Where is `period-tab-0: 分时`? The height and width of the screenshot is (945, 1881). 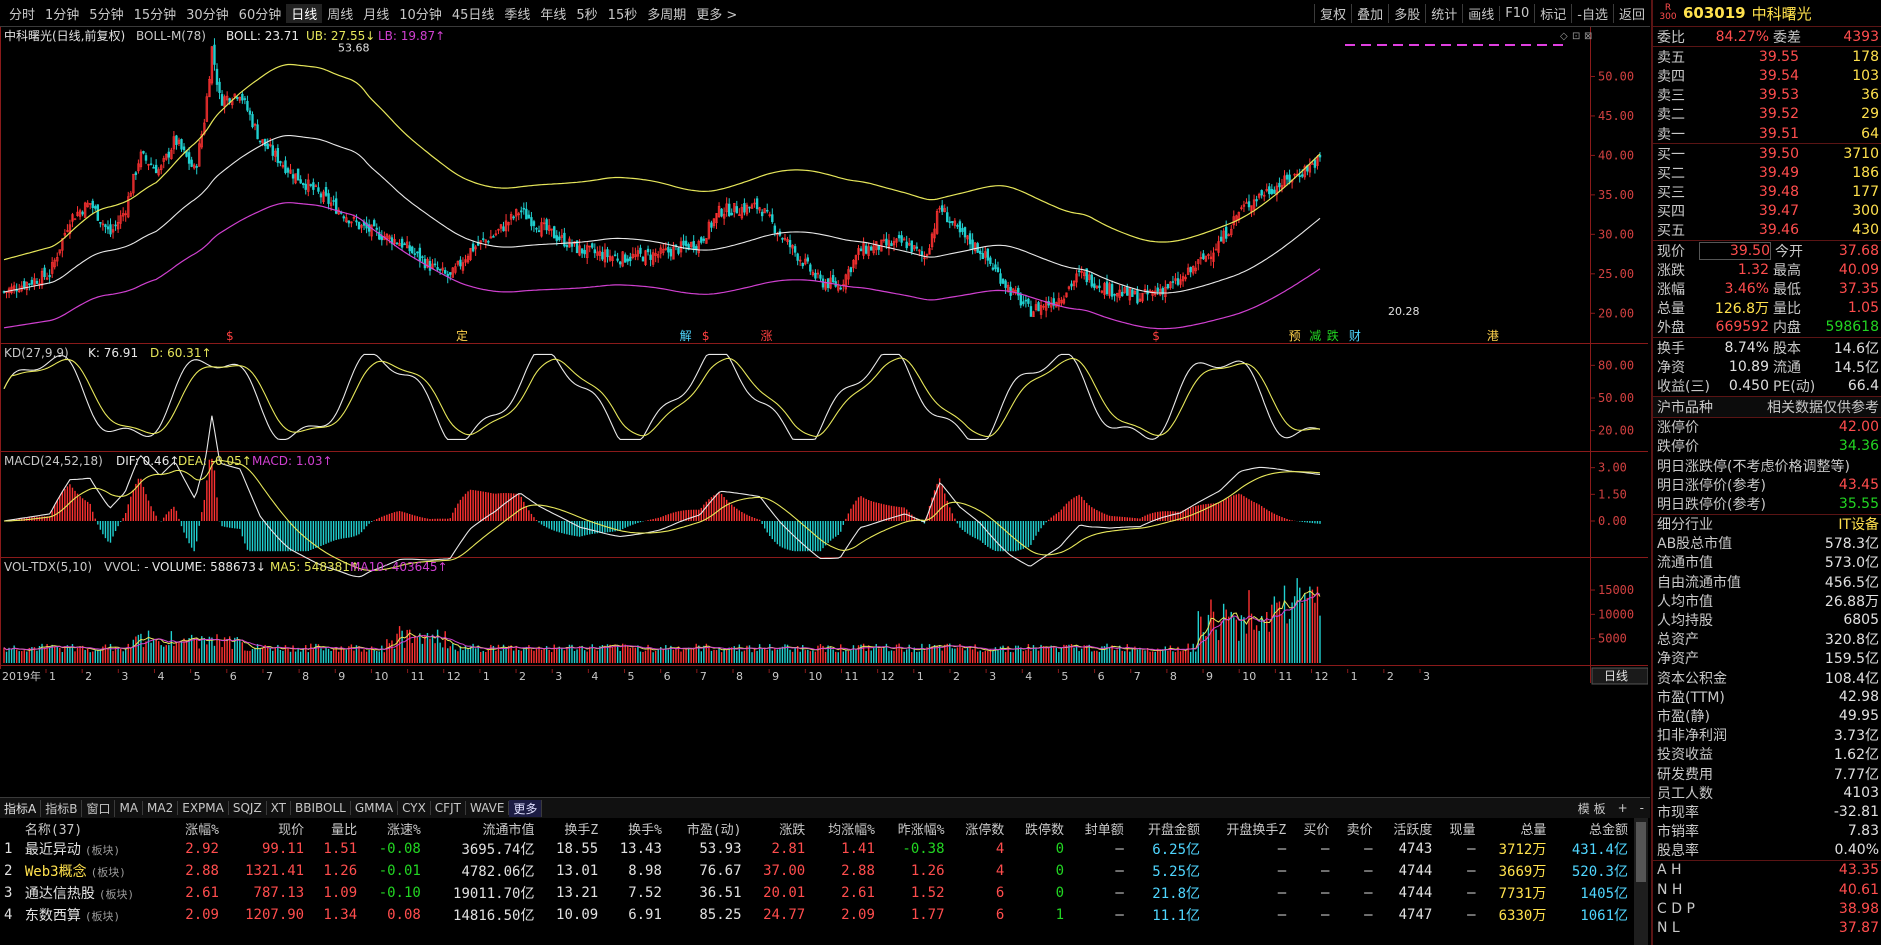 period-tab-0: 分时 is located at coordinates (22, 15).